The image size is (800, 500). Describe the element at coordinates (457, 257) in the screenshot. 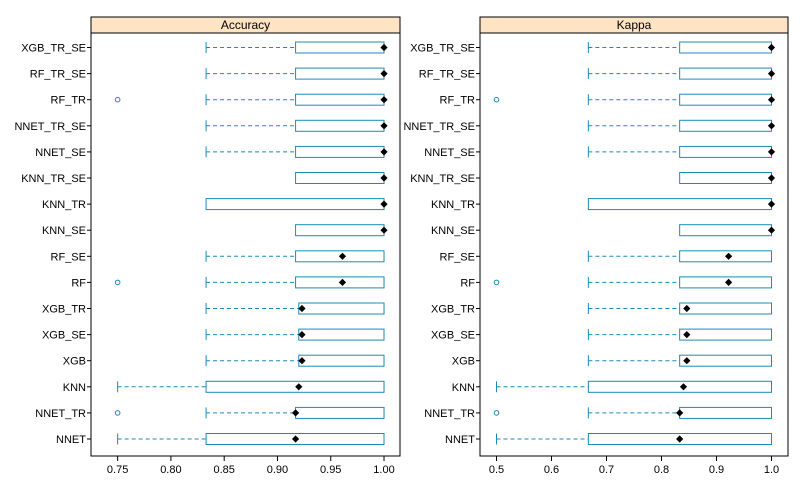

I see `y-tick-label: RF_SE` at that location.